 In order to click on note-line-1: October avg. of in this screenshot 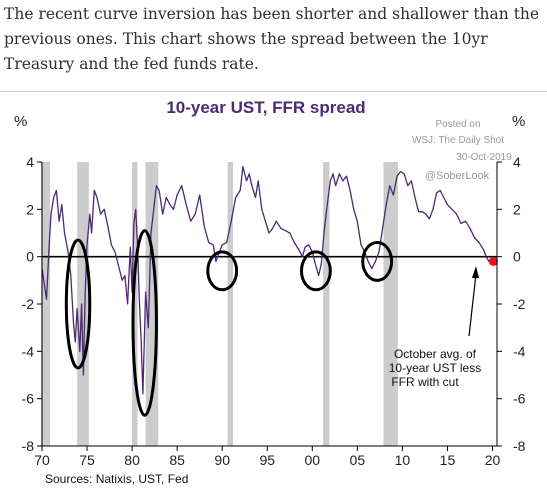, I will do `click(435, 354)`.